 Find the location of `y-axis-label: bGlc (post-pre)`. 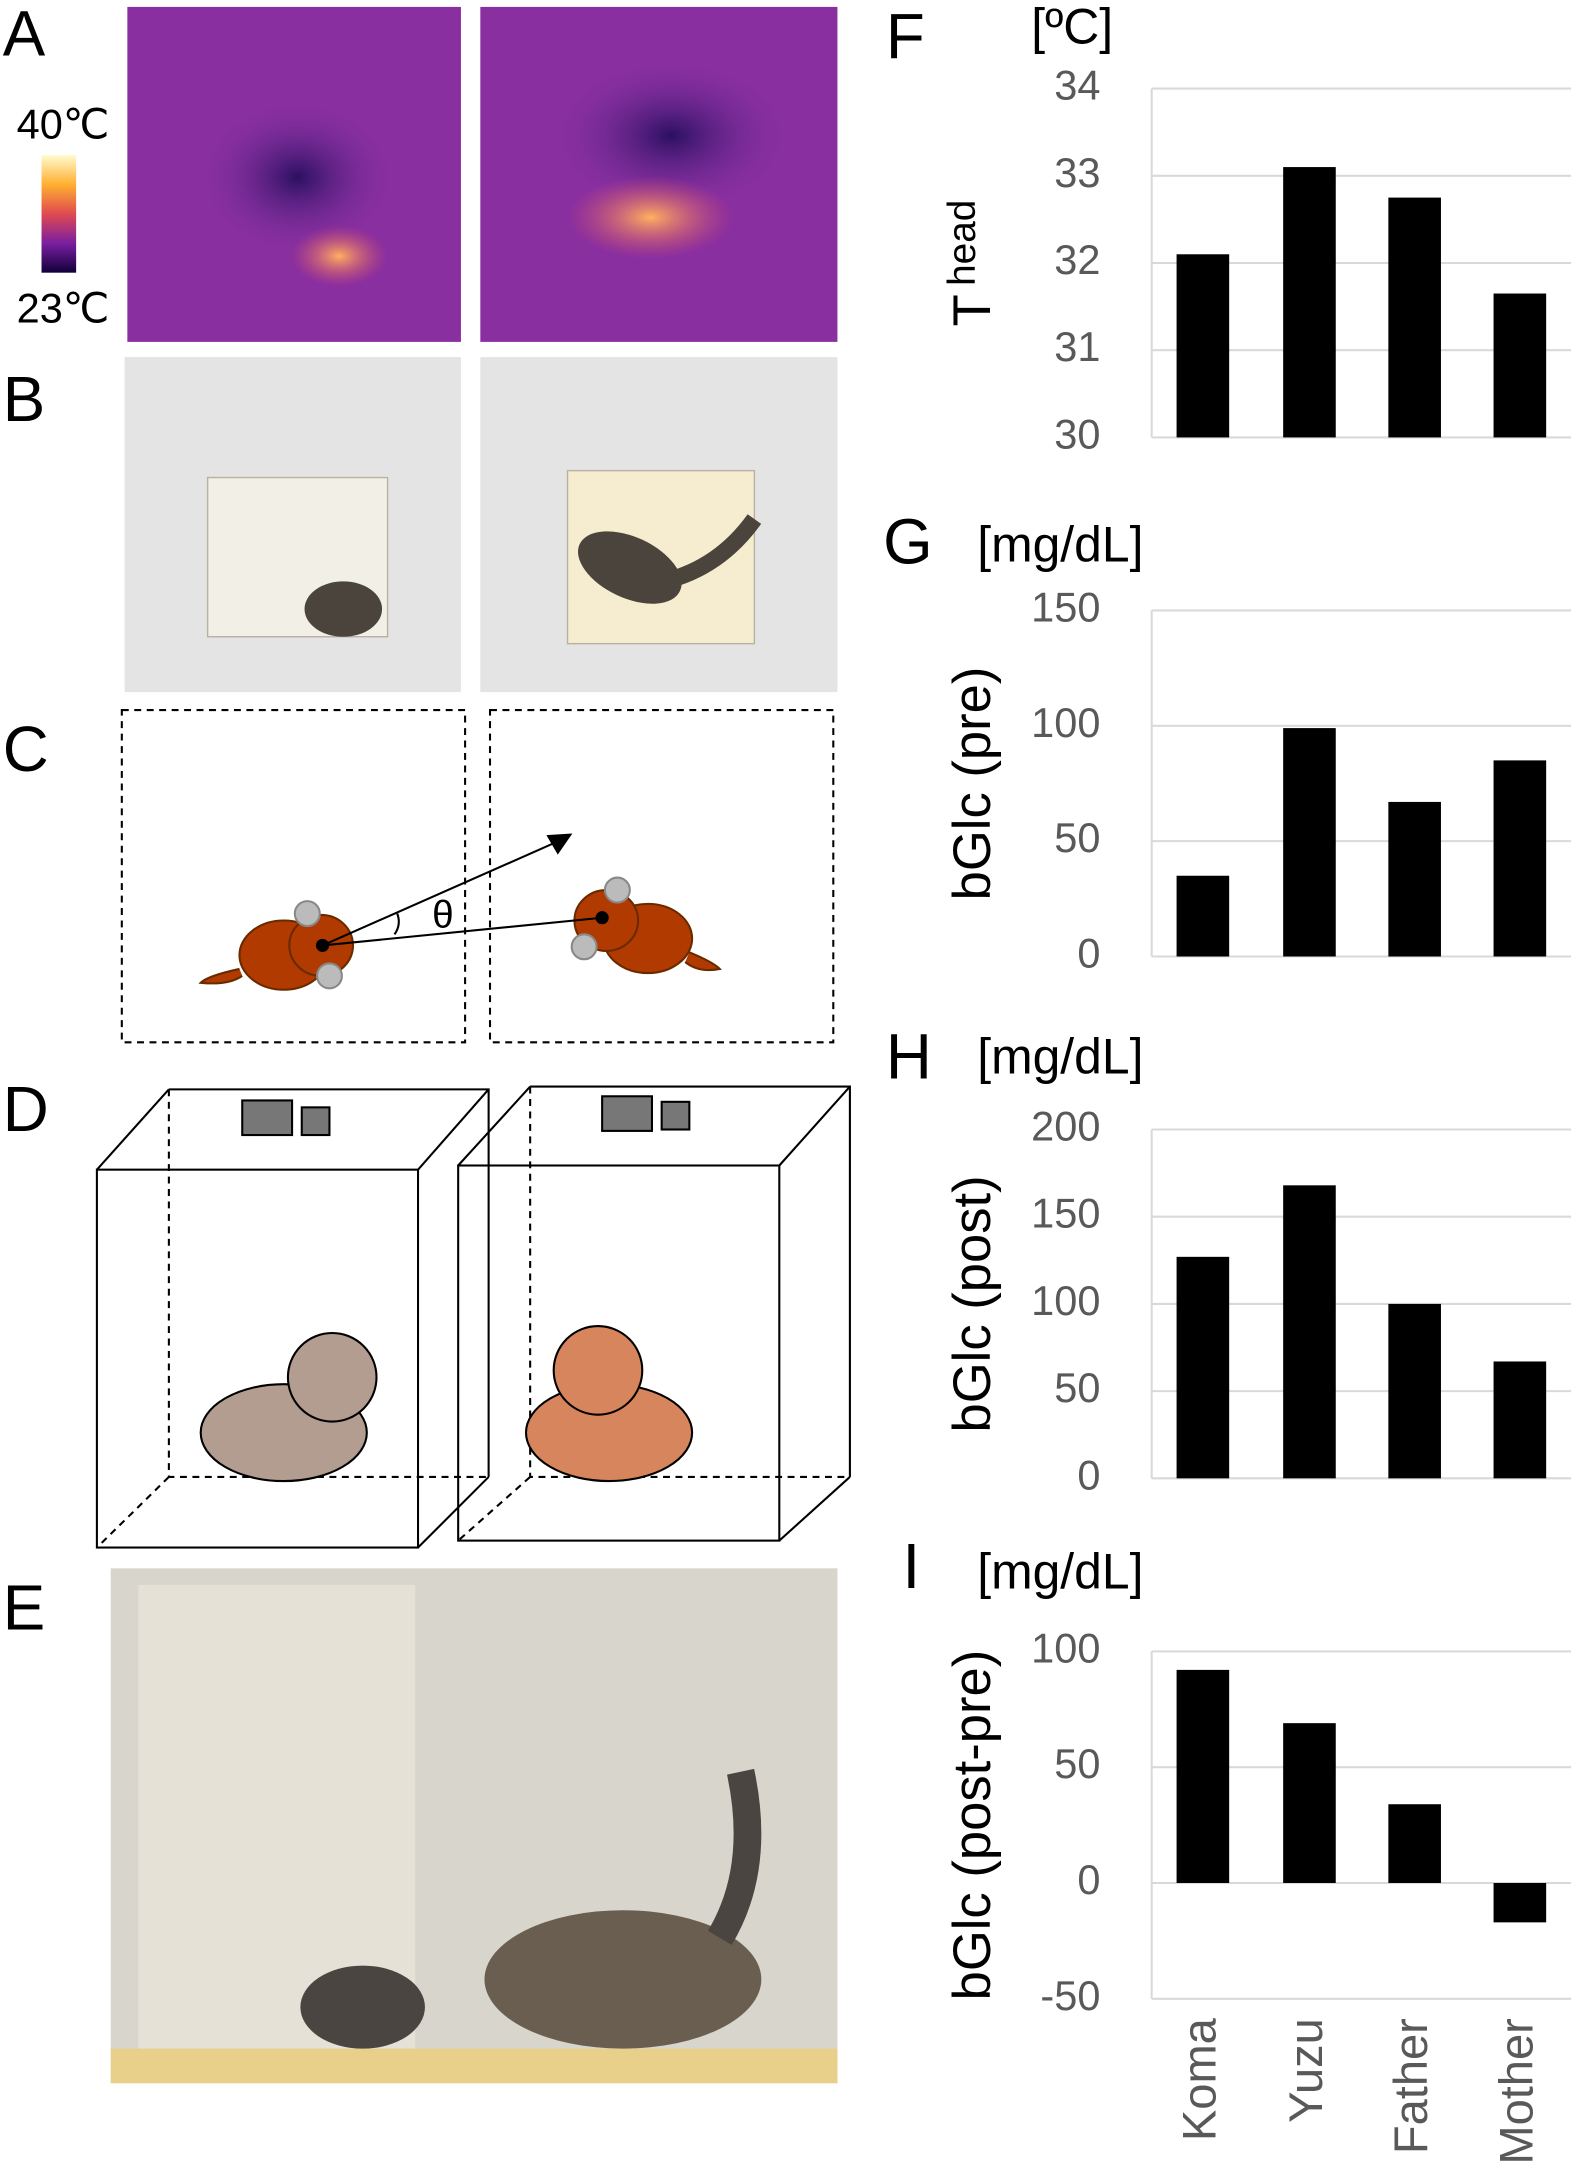

y-axis-label: bGlc (post-pre) is located at coordinates (972, 1825).